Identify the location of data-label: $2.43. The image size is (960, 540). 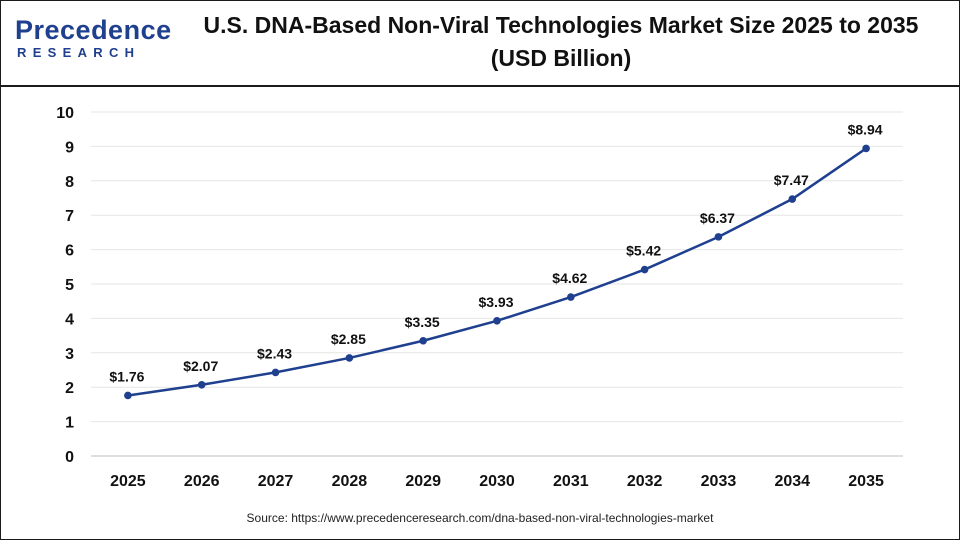
(274, 353).